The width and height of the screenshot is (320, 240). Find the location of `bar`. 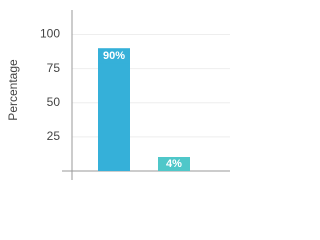

bar is located at coordinates (114, 110).